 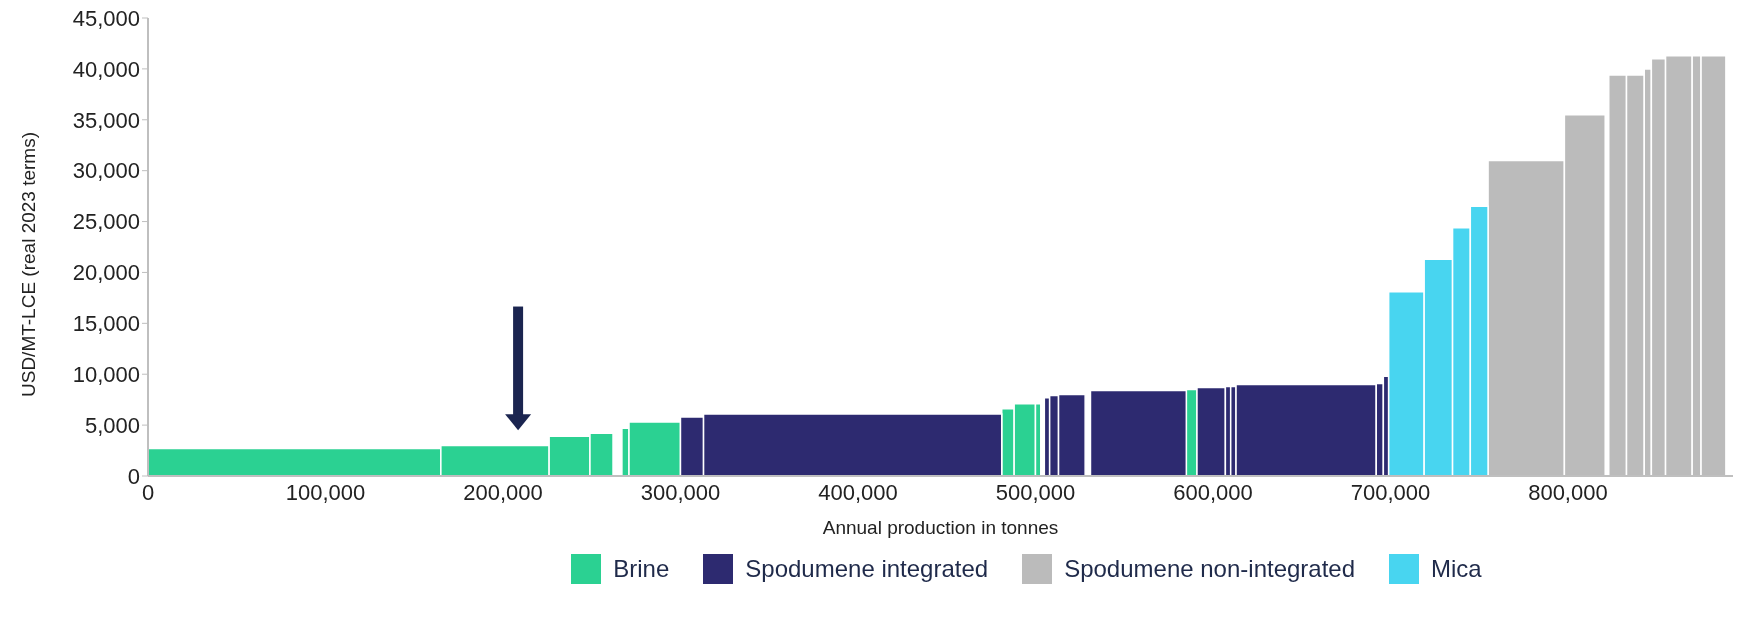 What do you see at coordinates (680, 492) in the screenshot?
I see `x-tick-label: 300,000` at bounding box center [680, 492].